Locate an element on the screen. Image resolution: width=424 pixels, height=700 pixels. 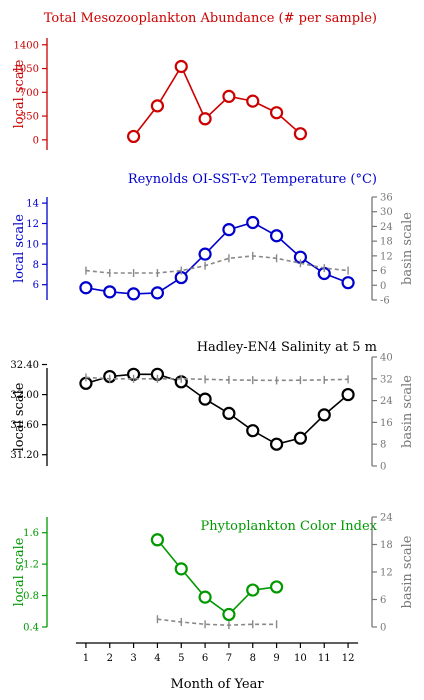
x-tick-label: 12 is located at coordinates (348, 658).